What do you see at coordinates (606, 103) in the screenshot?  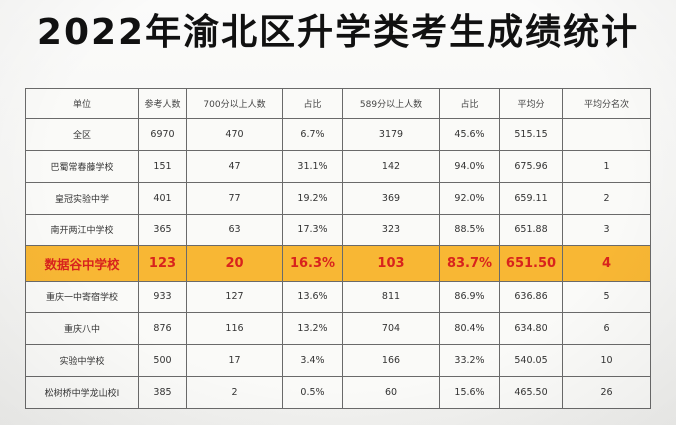 I see `header-average-rank: 平均分名次` at bounding box center [606, 103].